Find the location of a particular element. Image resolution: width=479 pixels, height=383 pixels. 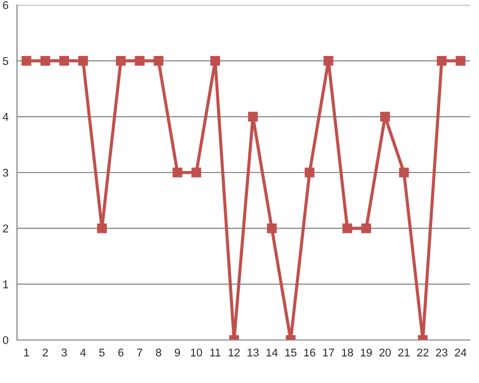

x-tick-label: 18 is located at coordinates (348, 352).